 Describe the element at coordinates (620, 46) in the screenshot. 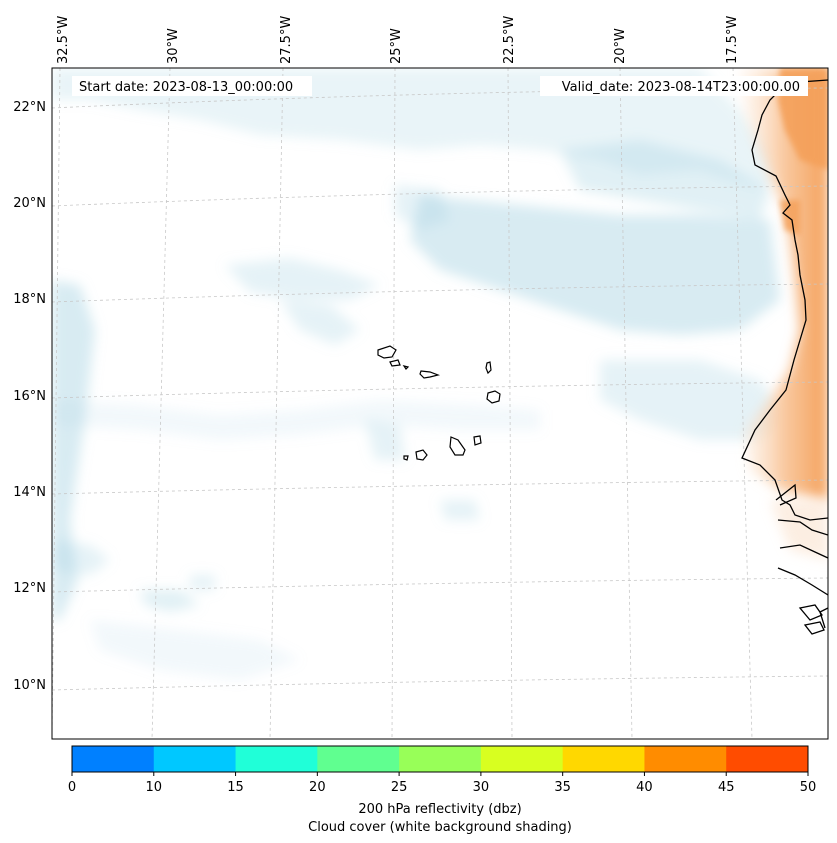

I see `lon-tick-label: 20°W` at that location.